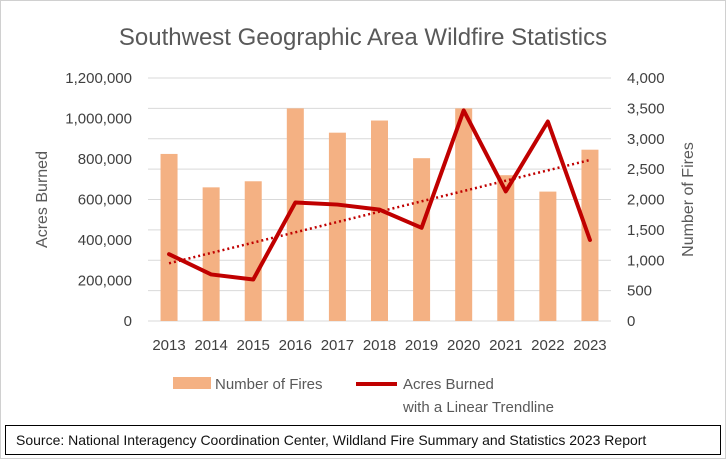  What do you see at coordinates (105, 159) in the screenshot?
I see `left-tick-label: 800,000` at bounding box center [105, 159].